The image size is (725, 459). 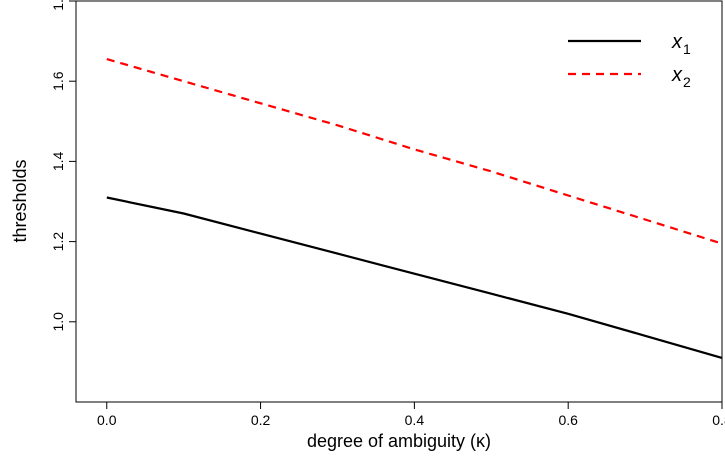 I want to click on x-tick-label: 0.4, so click(x=415, y=420).